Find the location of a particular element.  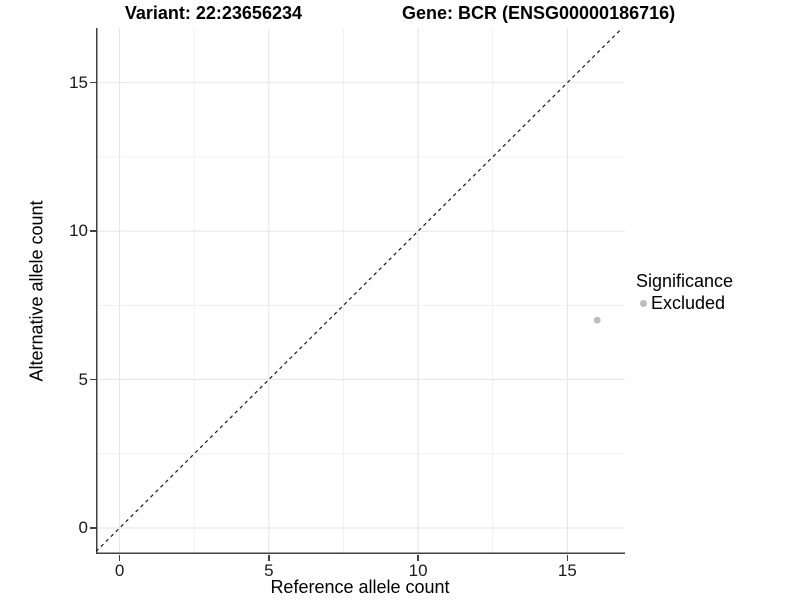

legend-entry-label: Excluded is located at coordinates (688, 303).